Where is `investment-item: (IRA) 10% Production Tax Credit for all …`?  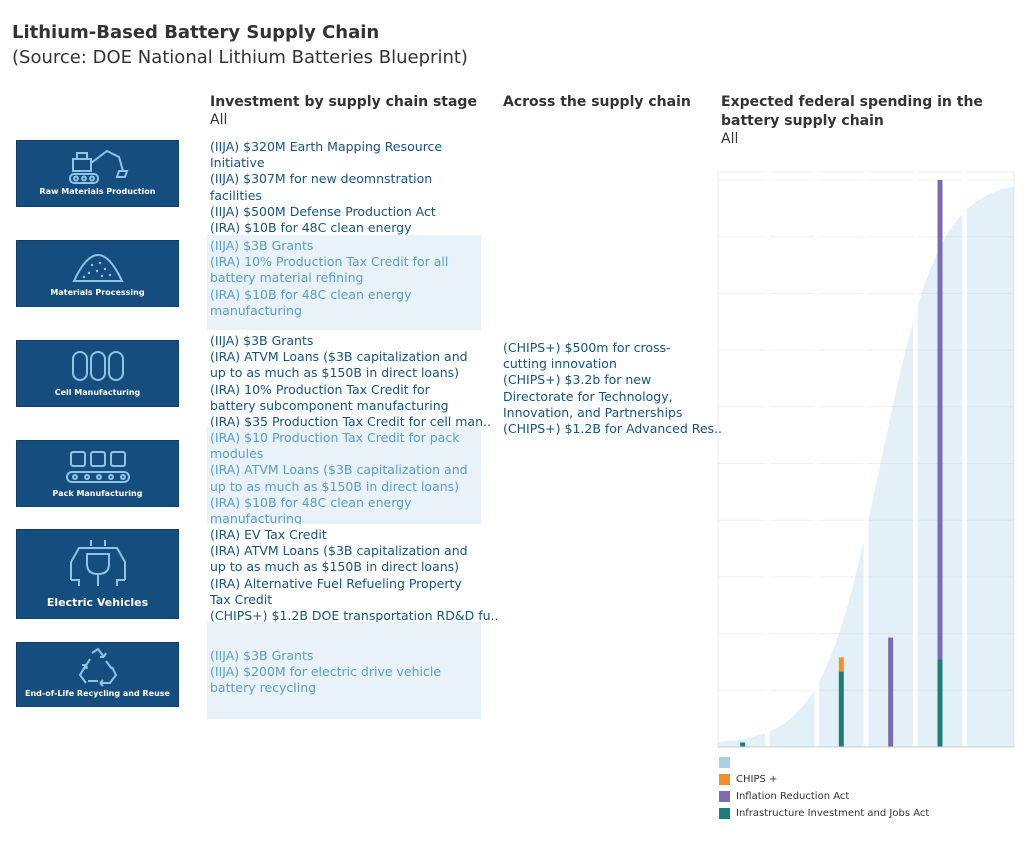
investment-item: (IRA) 10% Production Tax Credit for all … is located at coordinates (329, 270).